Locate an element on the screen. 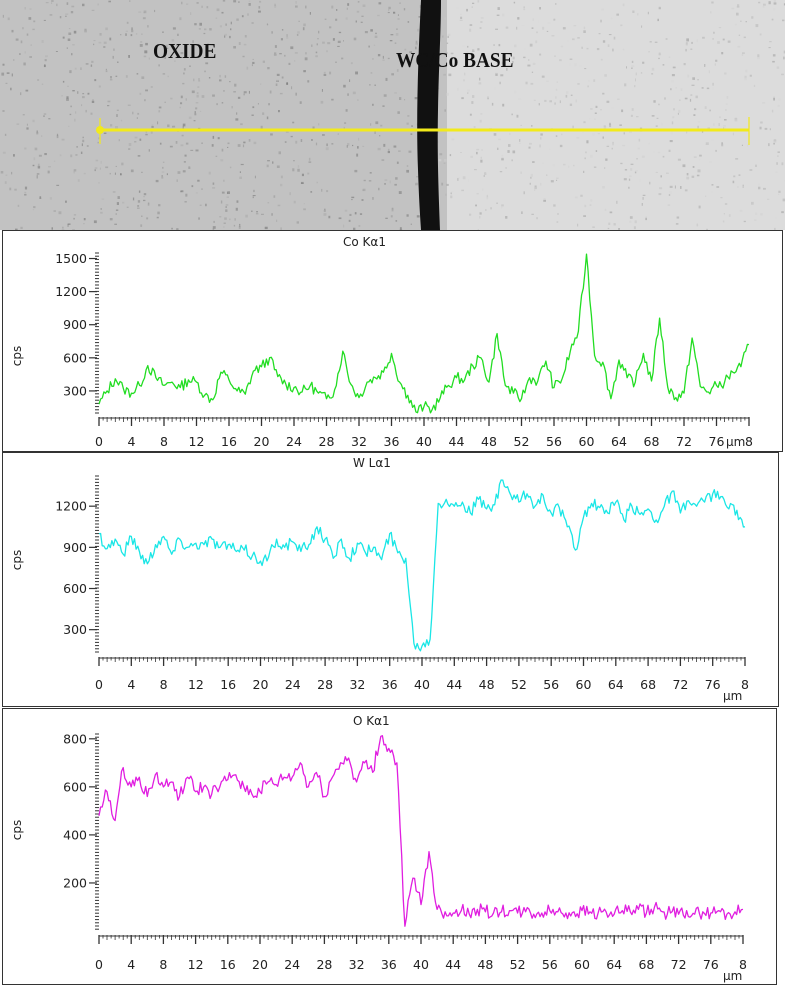 This screenshot has height=986, width=785. co-x-axis-unit: µm is located at coordinates (736, 442).